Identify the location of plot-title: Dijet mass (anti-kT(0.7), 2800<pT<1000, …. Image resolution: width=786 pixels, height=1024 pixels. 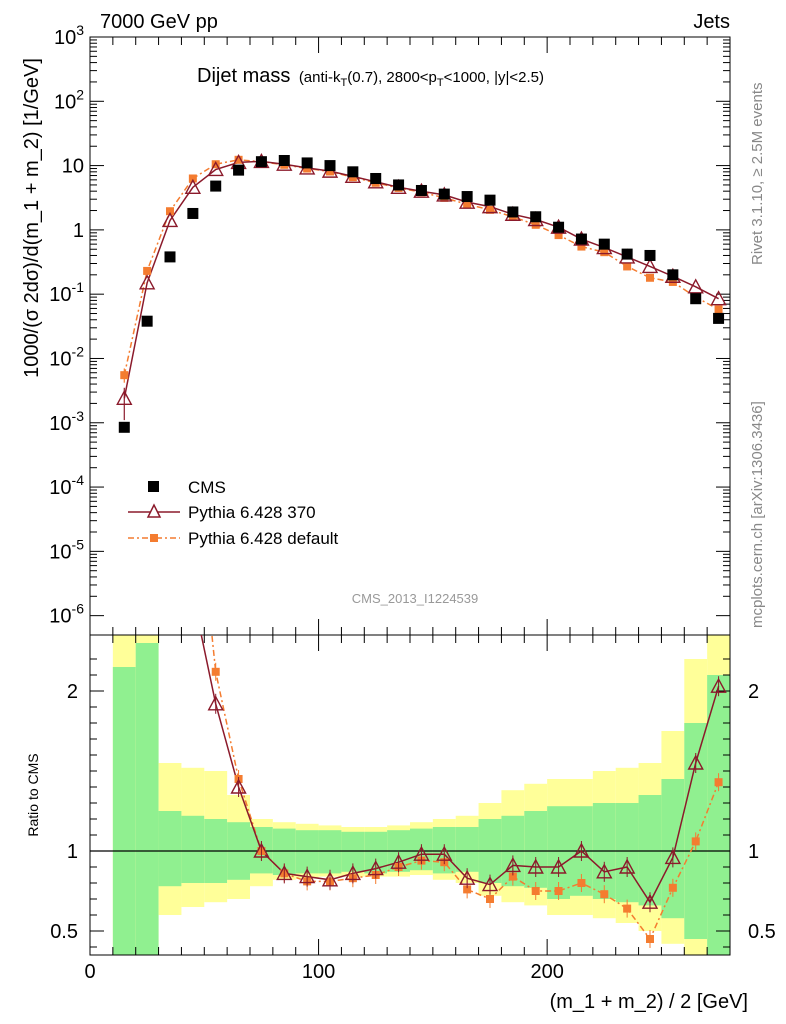
(370, 77).